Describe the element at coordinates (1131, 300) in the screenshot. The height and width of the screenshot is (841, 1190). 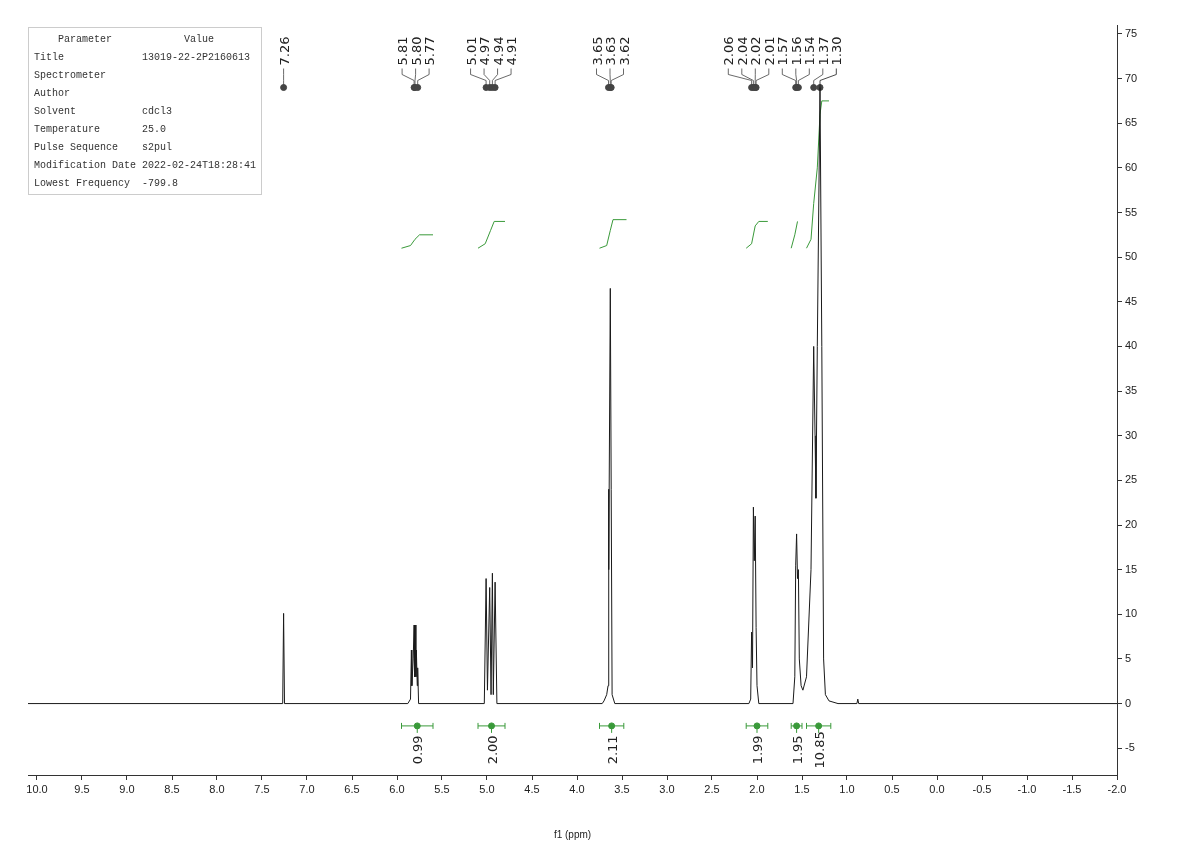
I see `y-tick-label: 45` at that location.